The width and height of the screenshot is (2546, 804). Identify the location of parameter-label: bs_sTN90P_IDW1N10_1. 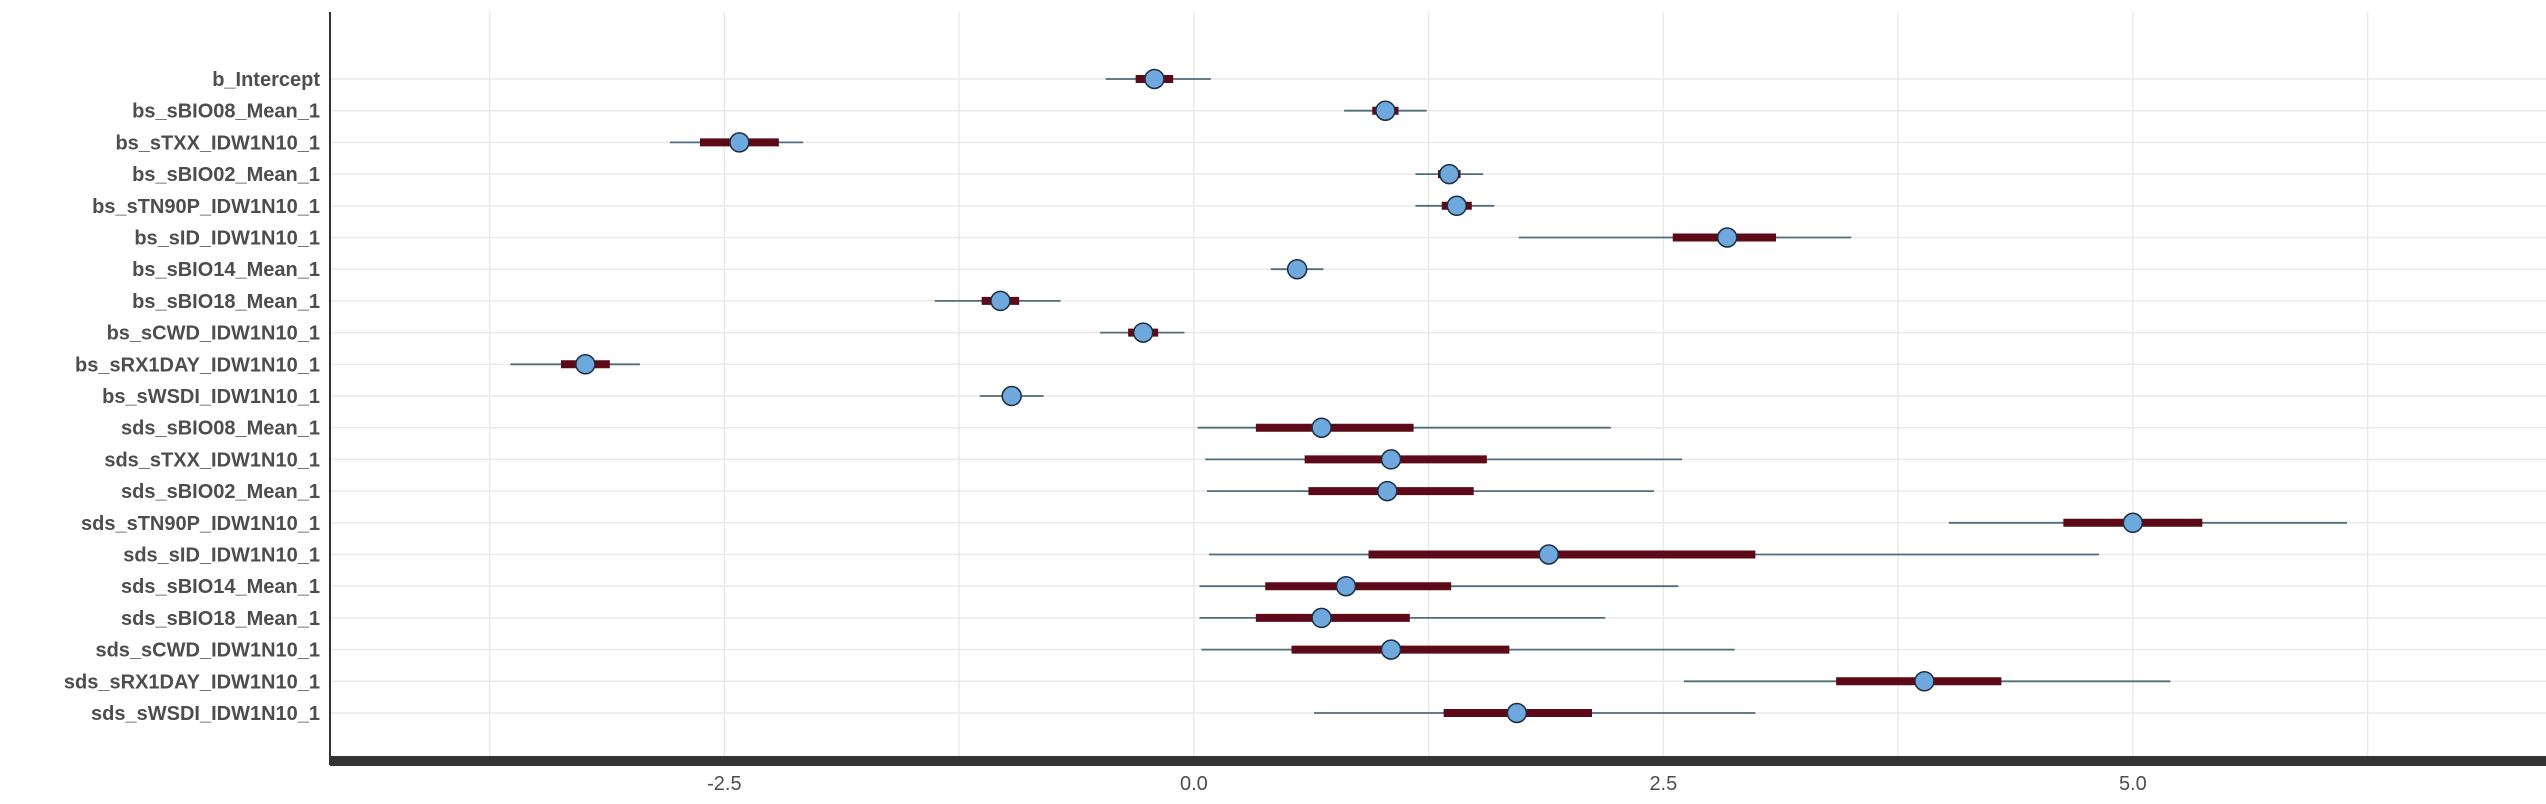
(206, 207).